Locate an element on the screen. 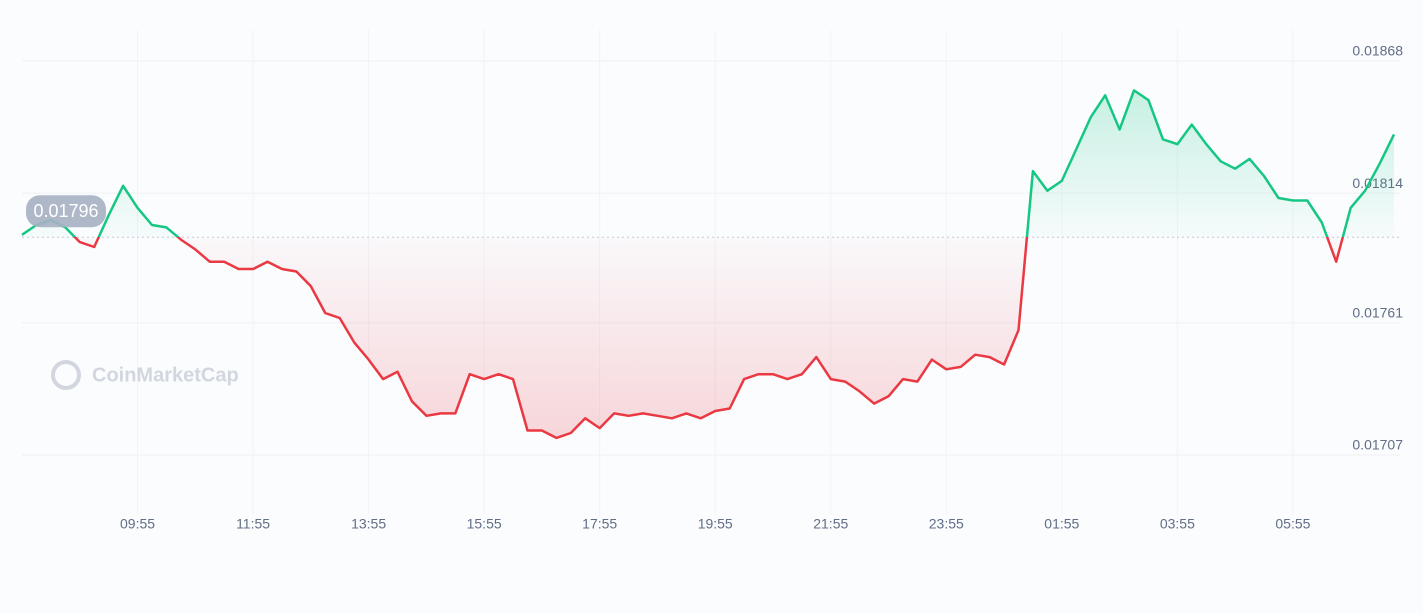  x-tick-label: 17:55 is located at coordinates (599, 524).